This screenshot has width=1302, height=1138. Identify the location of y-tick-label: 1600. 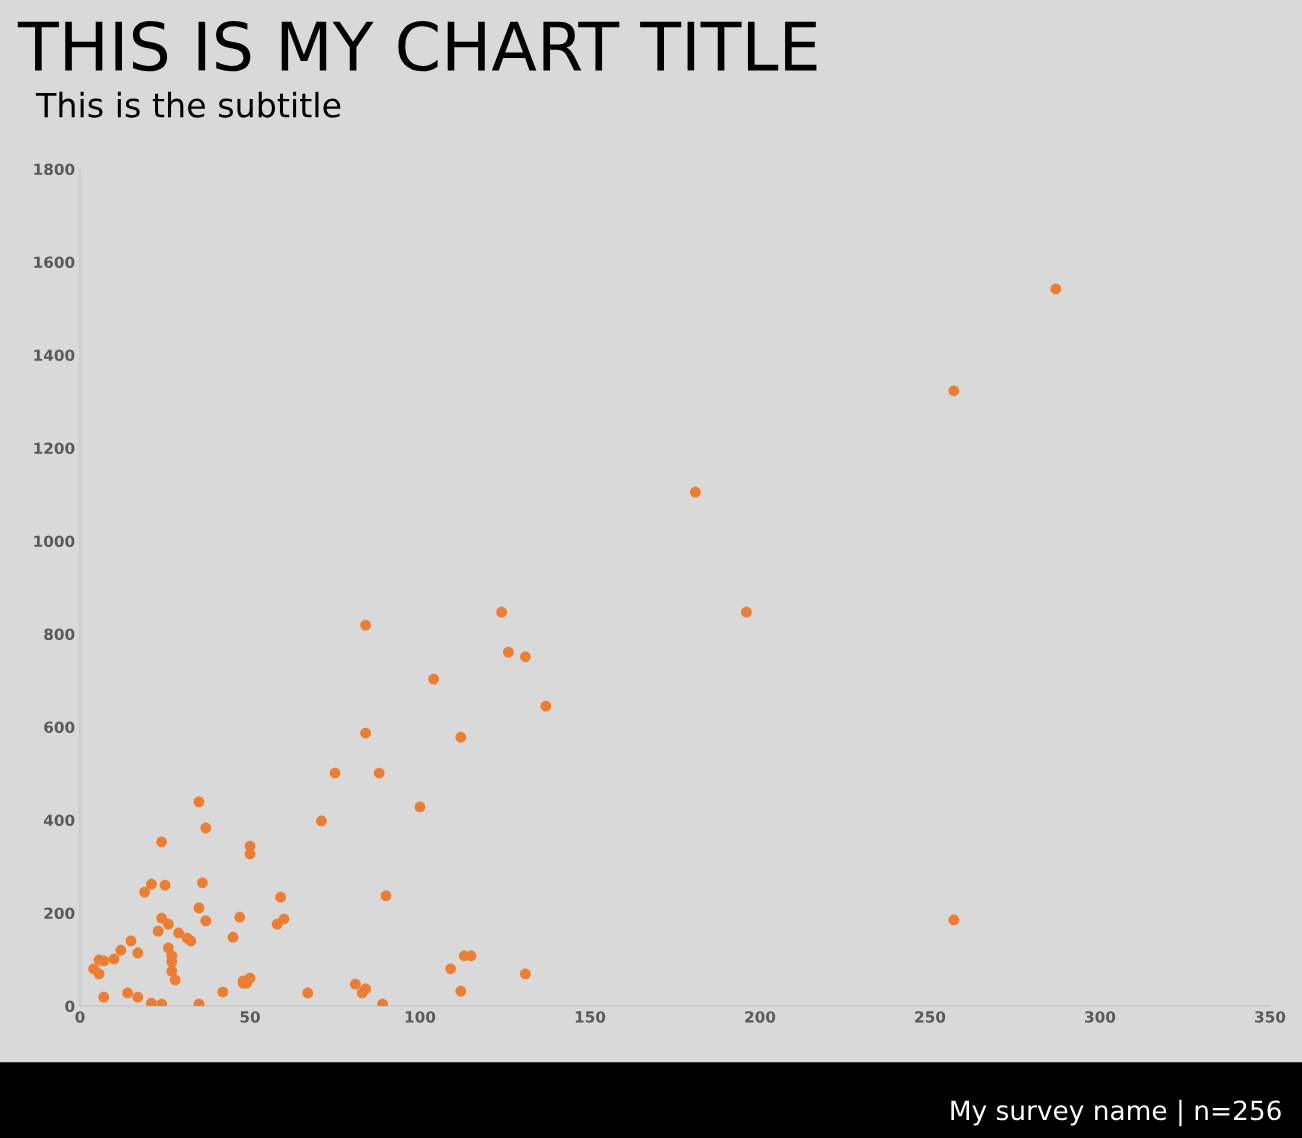
(54, 262).